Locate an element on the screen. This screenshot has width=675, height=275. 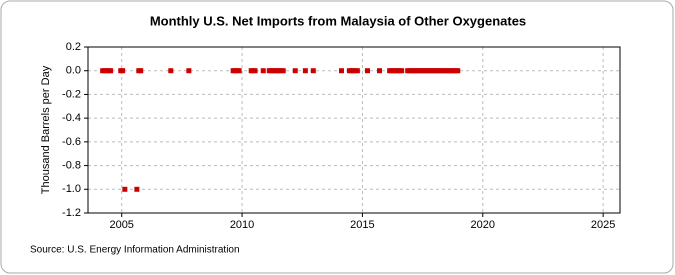
x-tick-label: 2020 is located at coordinates (483, 225).